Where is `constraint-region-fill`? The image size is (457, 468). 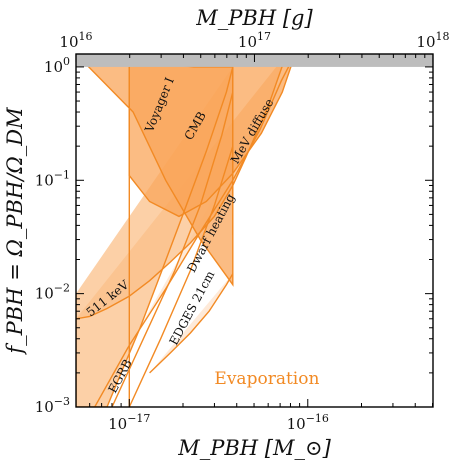 constraint-region-fill is located at coordinates (191, 323).